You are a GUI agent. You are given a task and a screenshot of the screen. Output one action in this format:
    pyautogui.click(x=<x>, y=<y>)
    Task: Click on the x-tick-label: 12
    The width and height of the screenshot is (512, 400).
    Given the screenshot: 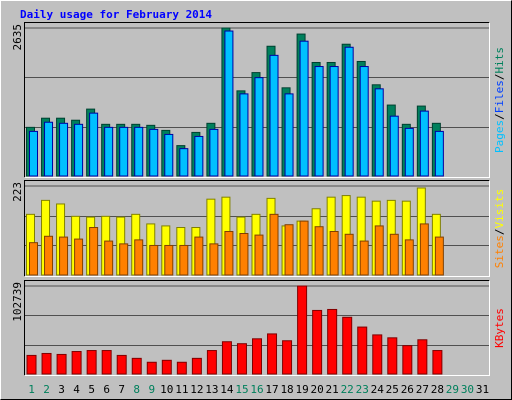 What is the action you would take?
    pyautogui.click(x=196, y=389)
    